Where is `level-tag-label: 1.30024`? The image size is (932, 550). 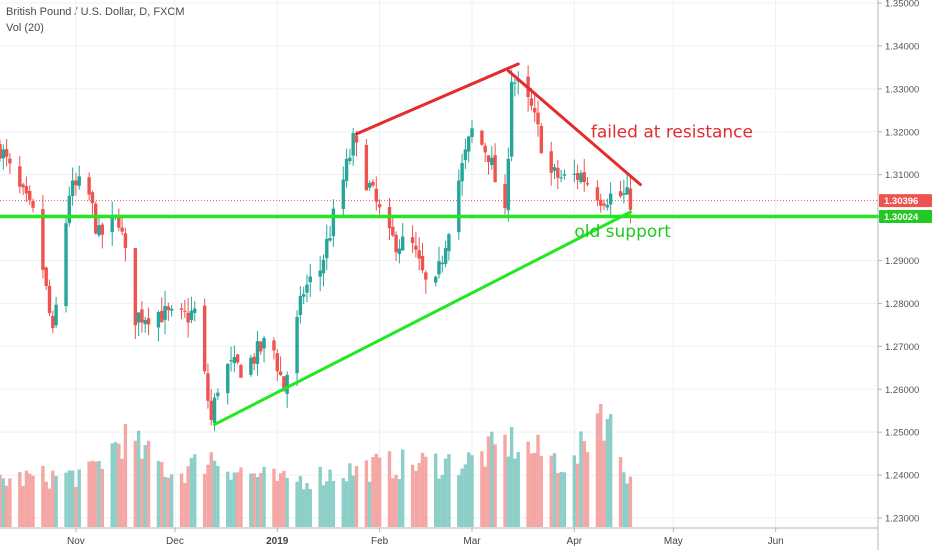
level-tag-label: 1.30024 is located at coordinates (901, 217).